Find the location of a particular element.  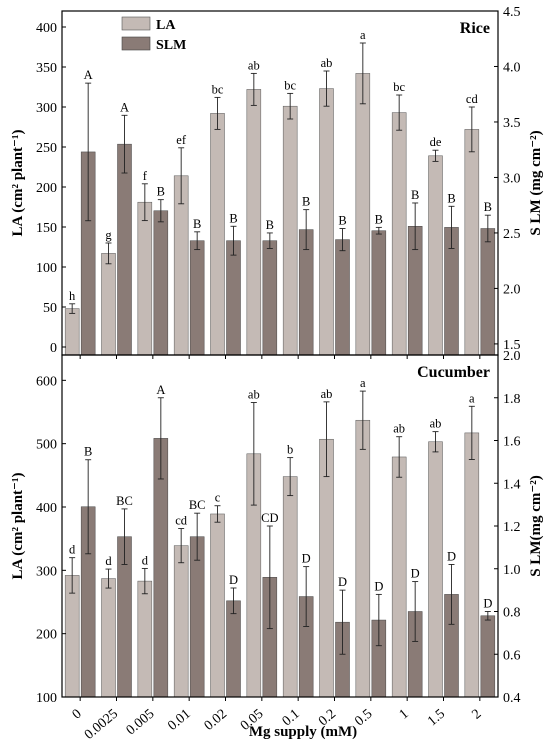

right-tick-label: 1.0 is located at coordinates (512, 570).